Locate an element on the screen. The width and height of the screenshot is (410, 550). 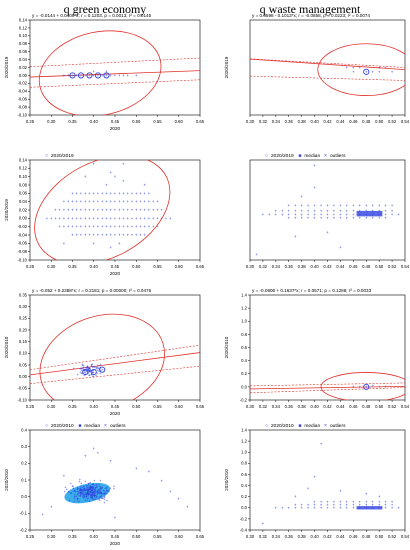
x-tick-label: 0.48 is located at coordinates (366, 536).